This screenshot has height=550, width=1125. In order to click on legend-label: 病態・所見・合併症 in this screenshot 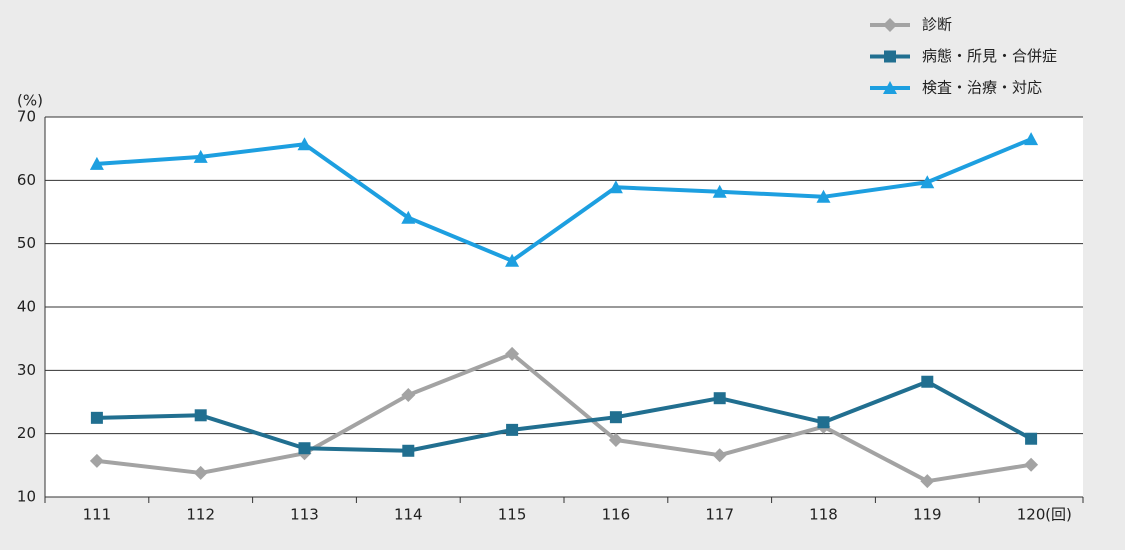, I will do `click(989, 56)`.